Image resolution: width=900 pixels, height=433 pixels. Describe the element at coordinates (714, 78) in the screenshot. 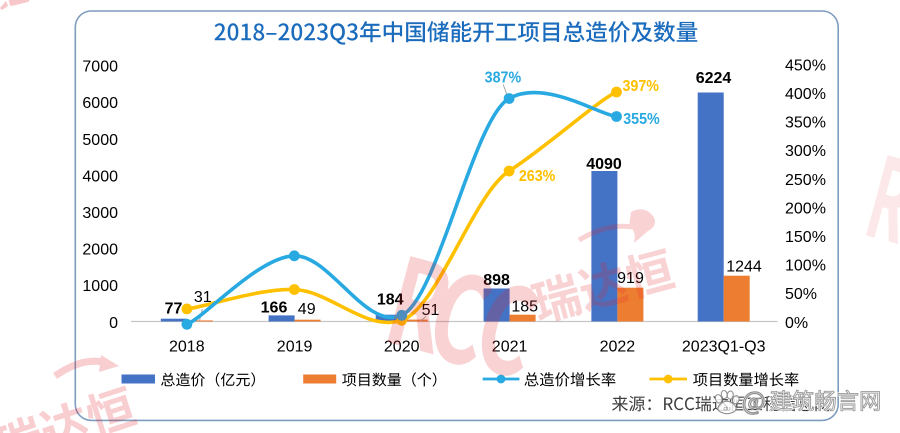

I see `svg-text: 6224` at that location.